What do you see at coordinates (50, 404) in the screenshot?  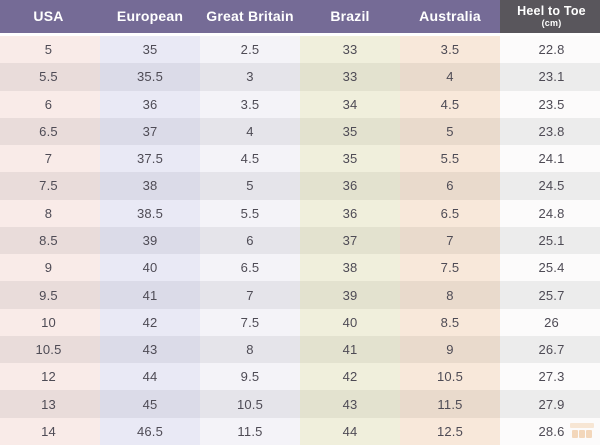 I see `cell-usa: 13` at bounding box center [50, 404].